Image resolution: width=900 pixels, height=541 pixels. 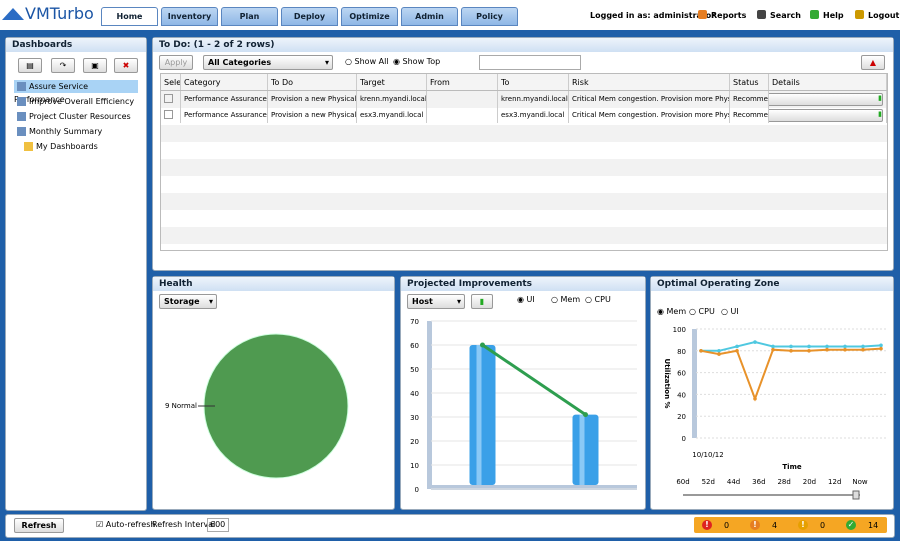 What do you see at coordinates (827, 82) in the screenshot?
I see `column-header: Details` at bounding box center [827, 82].